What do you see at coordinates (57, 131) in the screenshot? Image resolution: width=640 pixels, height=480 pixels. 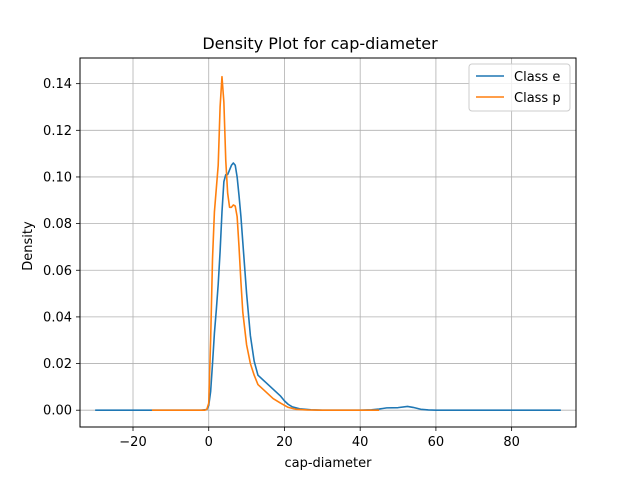 I see `y-tick-label: 0.12` at bounding box center [57, 131].